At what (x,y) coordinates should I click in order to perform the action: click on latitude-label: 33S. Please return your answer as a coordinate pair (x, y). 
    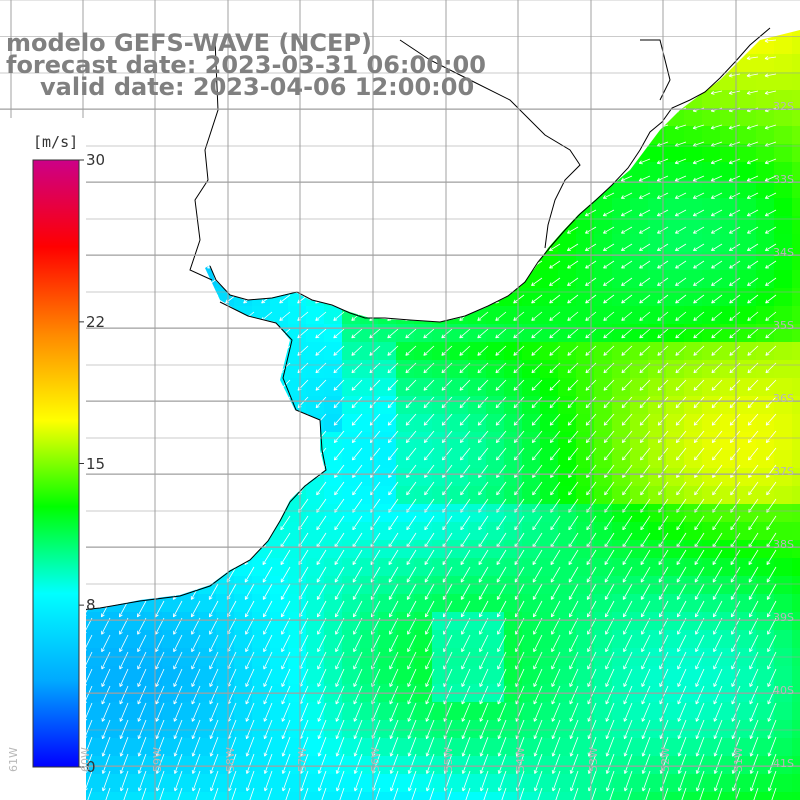
    Looking at the image, I should click on (783, 179).